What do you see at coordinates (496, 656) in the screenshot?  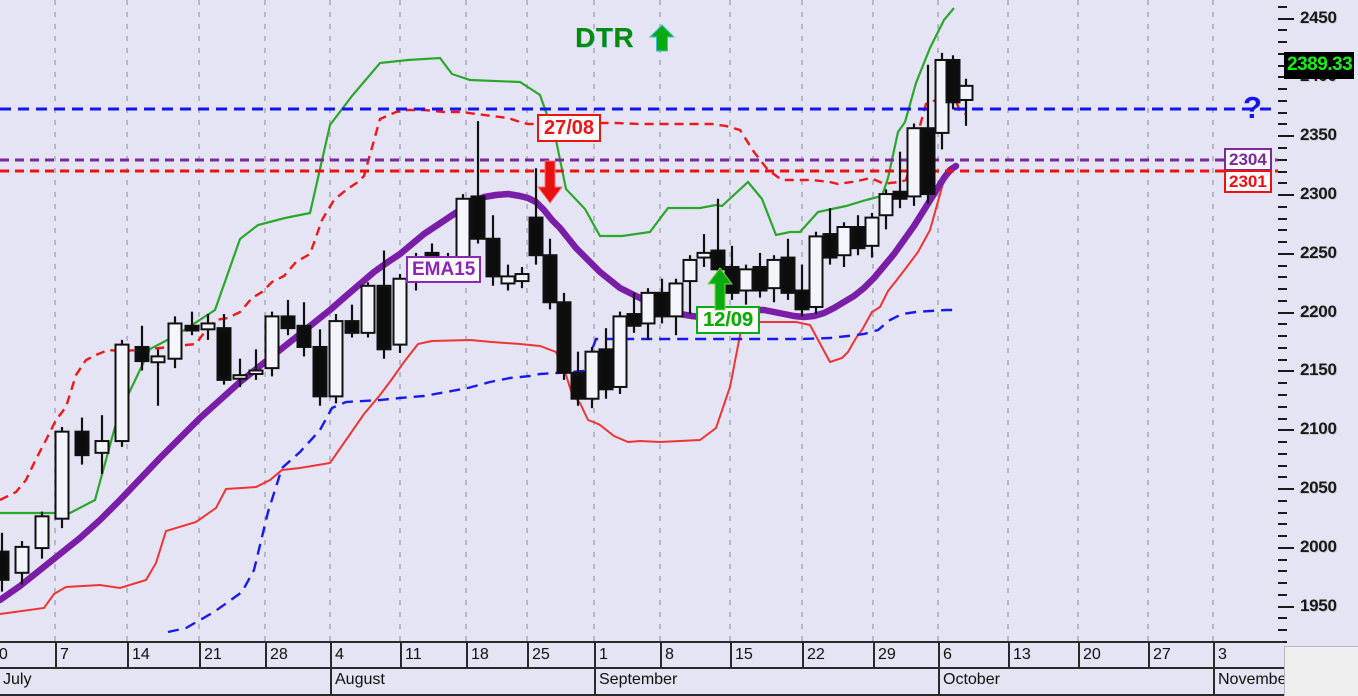 I see `x-axis-day-cell: 18` at bounding box center [496, 656].